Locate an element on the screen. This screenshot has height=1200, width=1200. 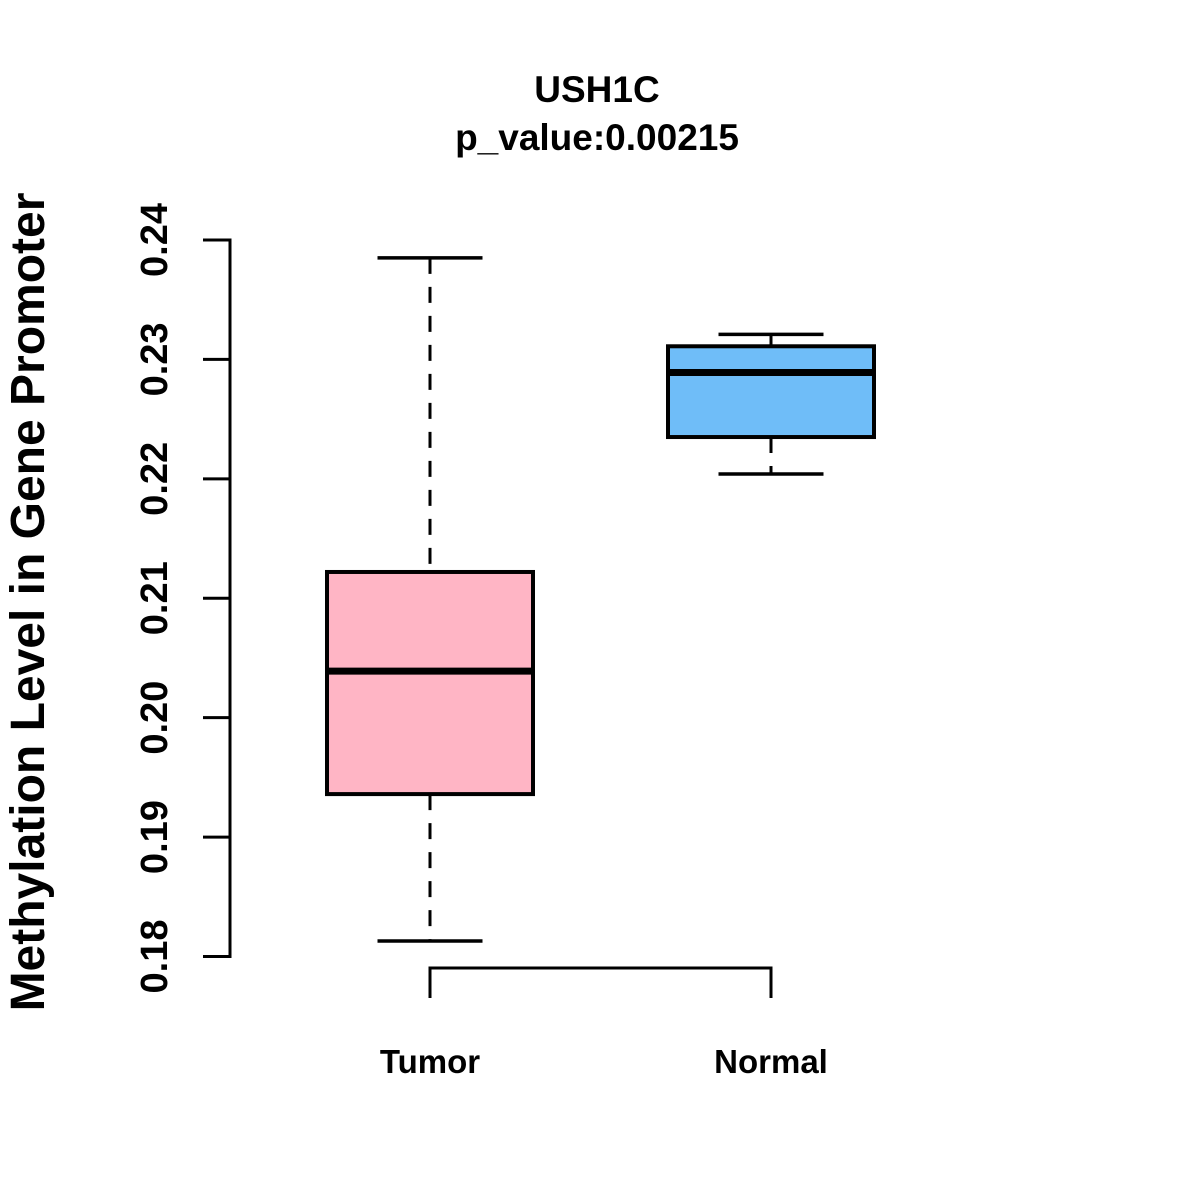
y-tick-label: 0.18 is located at coordinates (155, 957).